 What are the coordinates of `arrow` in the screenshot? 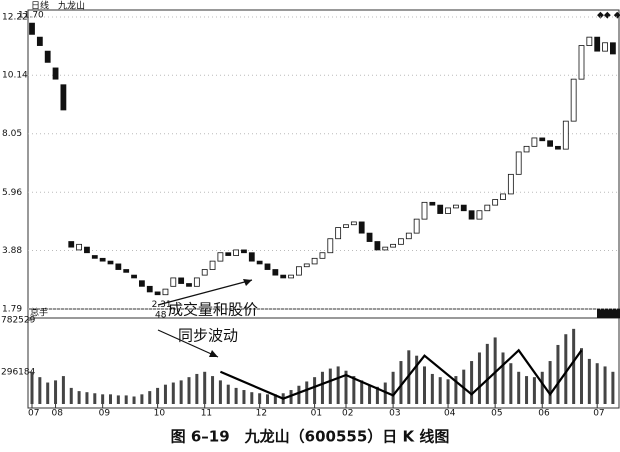 It's located at (188, 343).